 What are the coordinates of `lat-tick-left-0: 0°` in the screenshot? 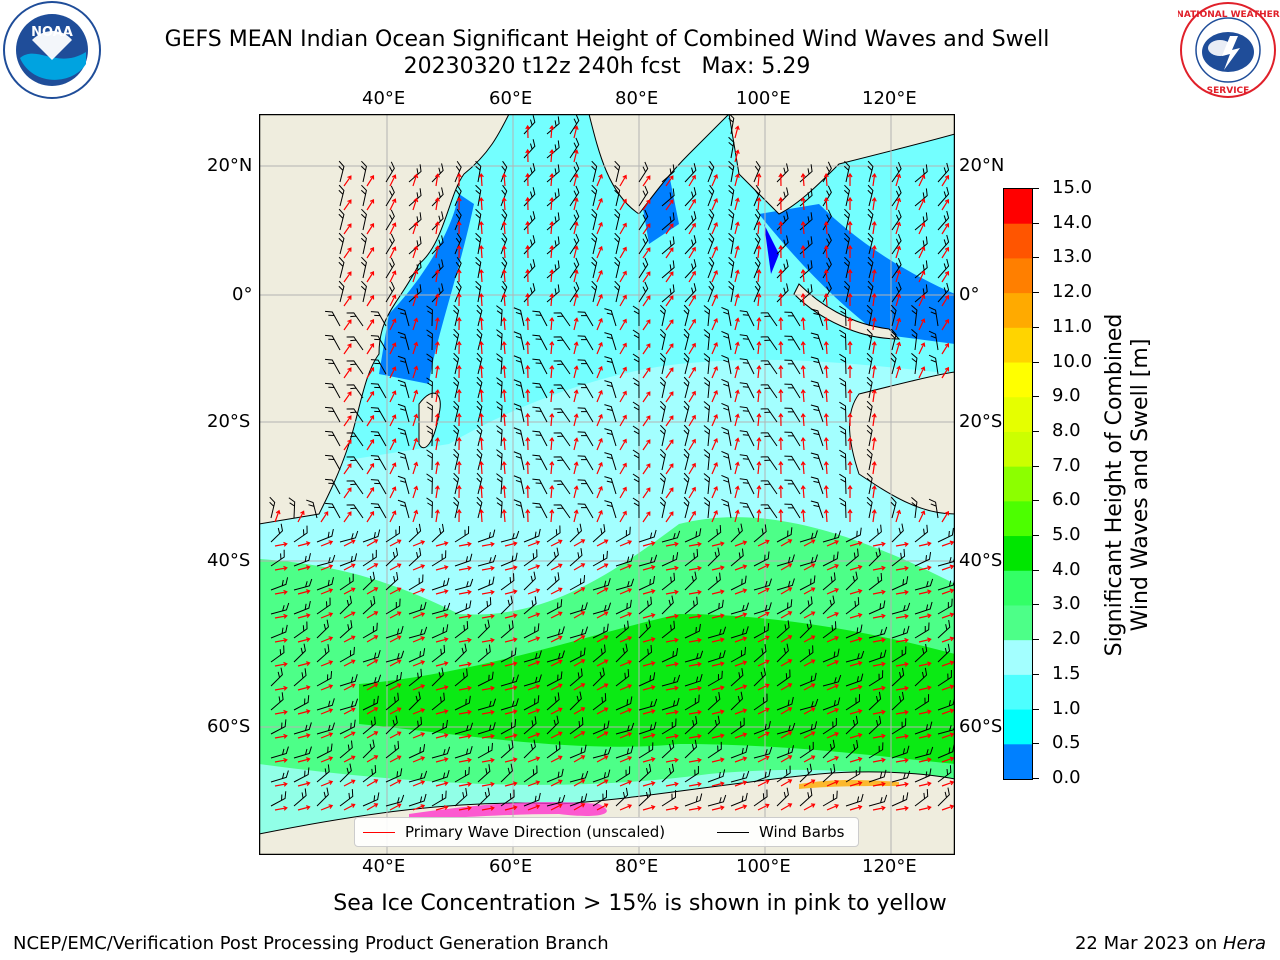 It's located at (242, 294).